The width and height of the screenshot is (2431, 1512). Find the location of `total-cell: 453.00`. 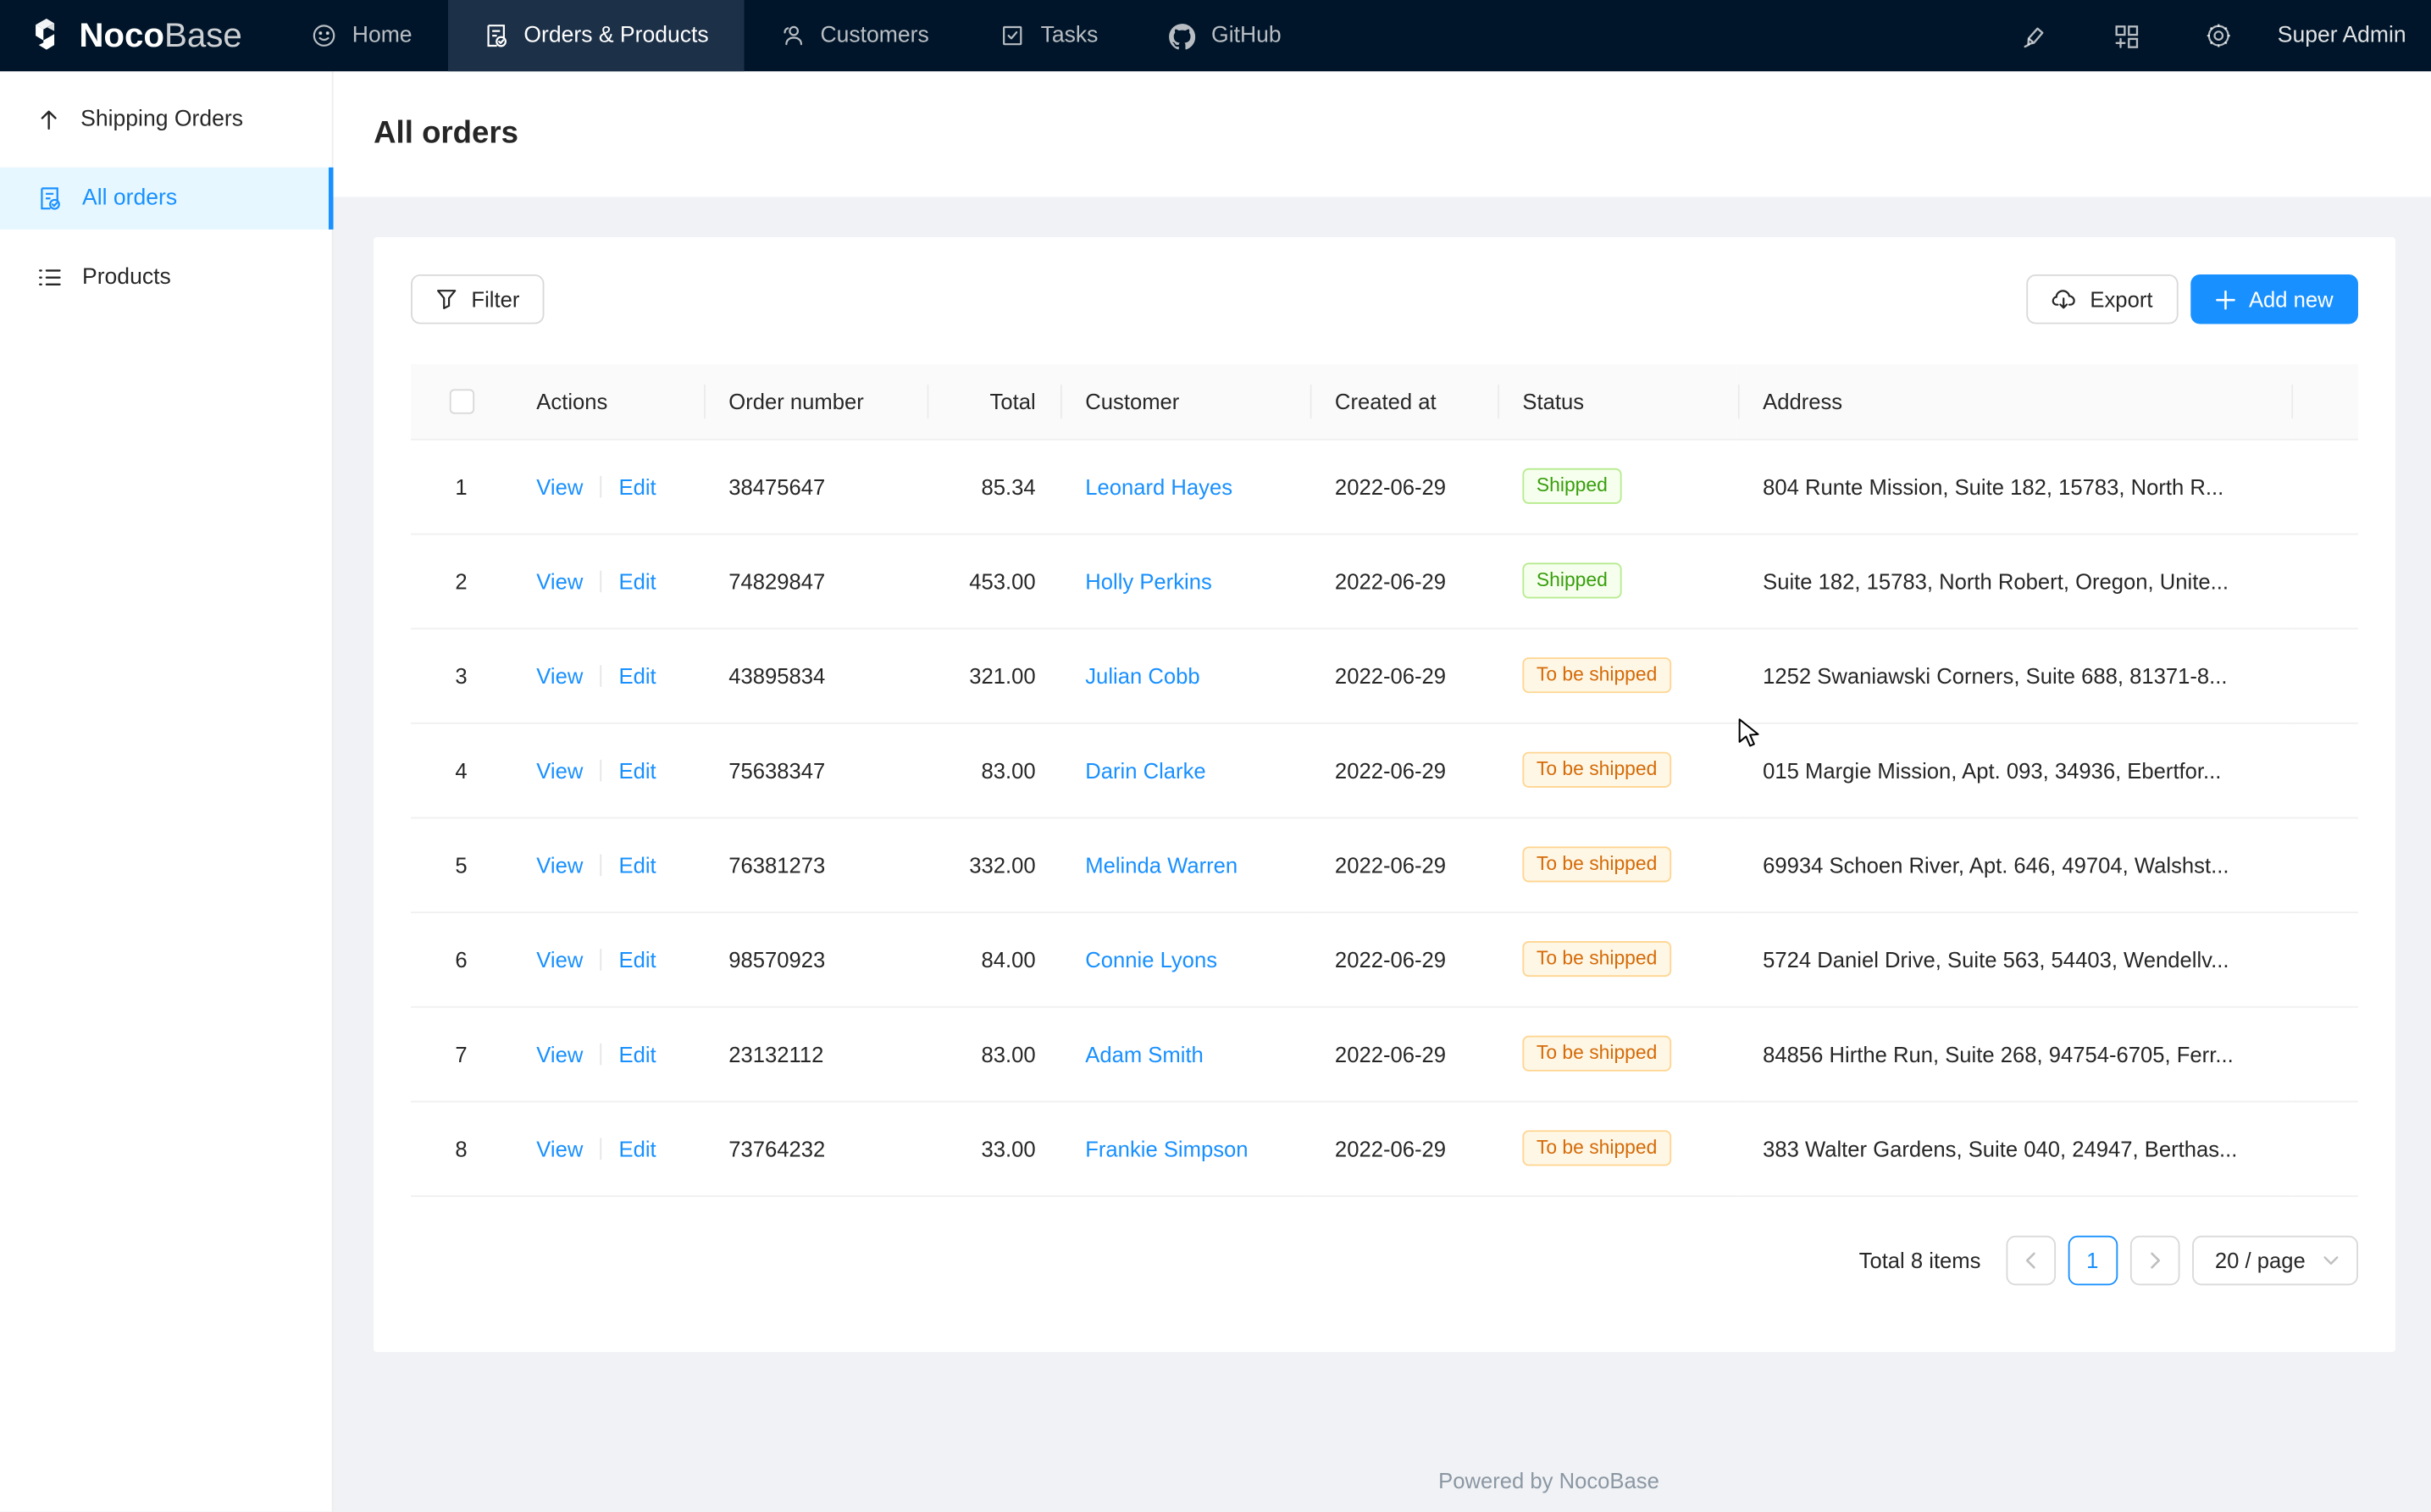

total-cell: 453.00 is located at coordinates (993, 581).